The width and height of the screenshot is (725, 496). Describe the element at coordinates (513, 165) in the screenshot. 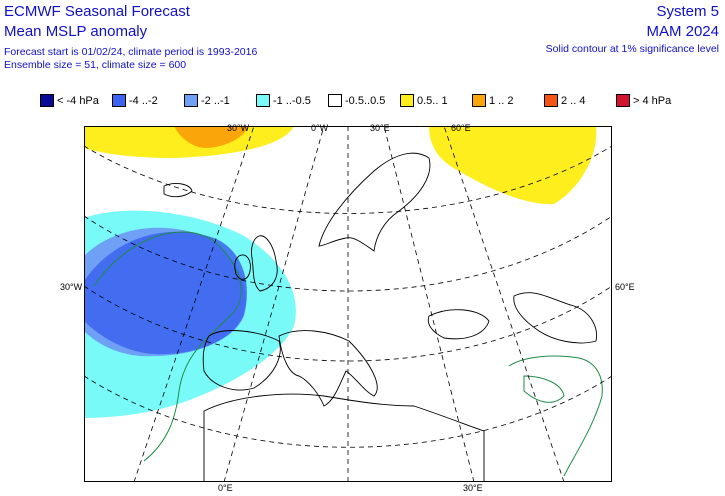

I see `anomaly-positive-northeast` at that location.